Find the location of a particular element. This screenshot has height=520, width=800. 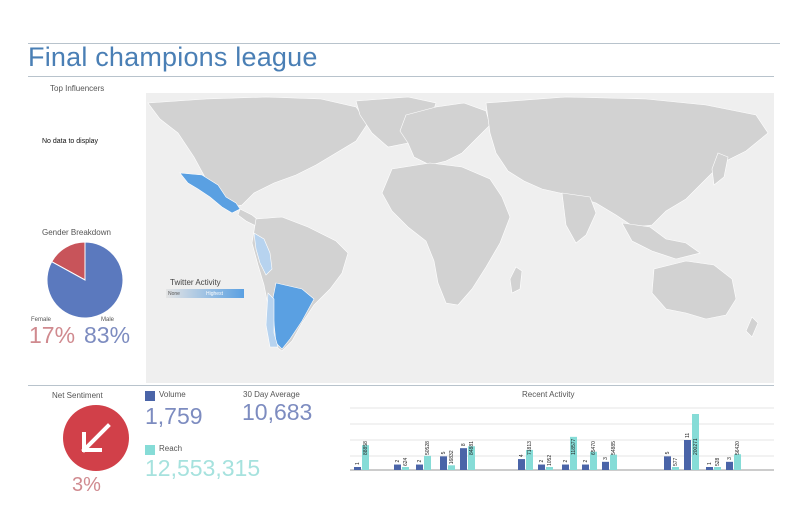

reach-data-label: 54885 is located at coordinates (614, 448).